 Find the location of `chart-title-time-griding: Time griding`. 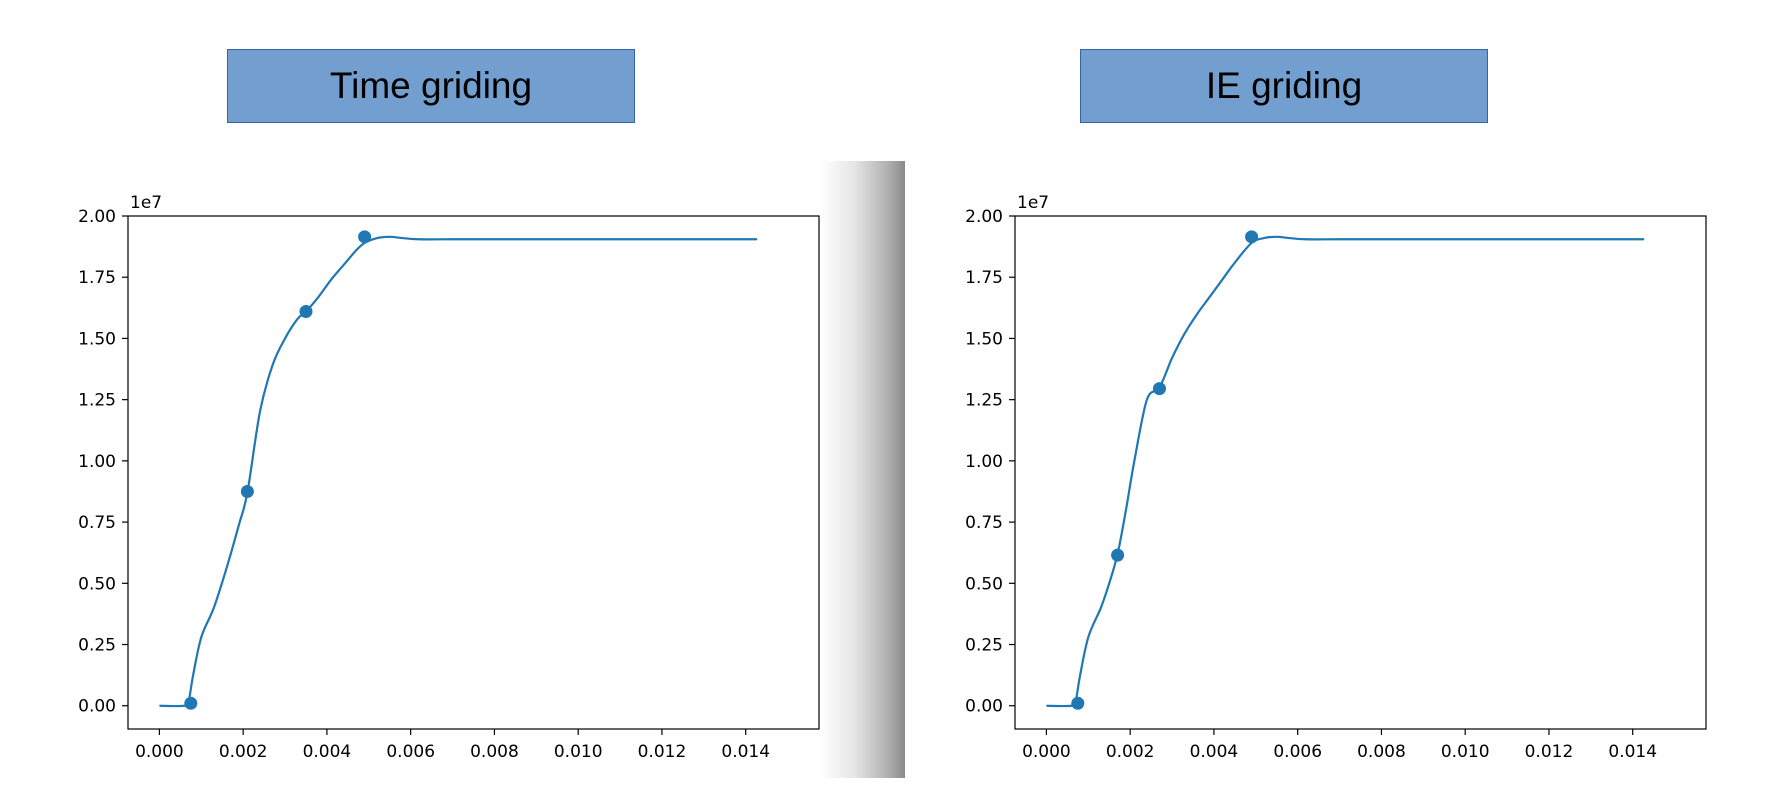

chart-title-time-griding: Time griding is located at coordinates (431, 86).